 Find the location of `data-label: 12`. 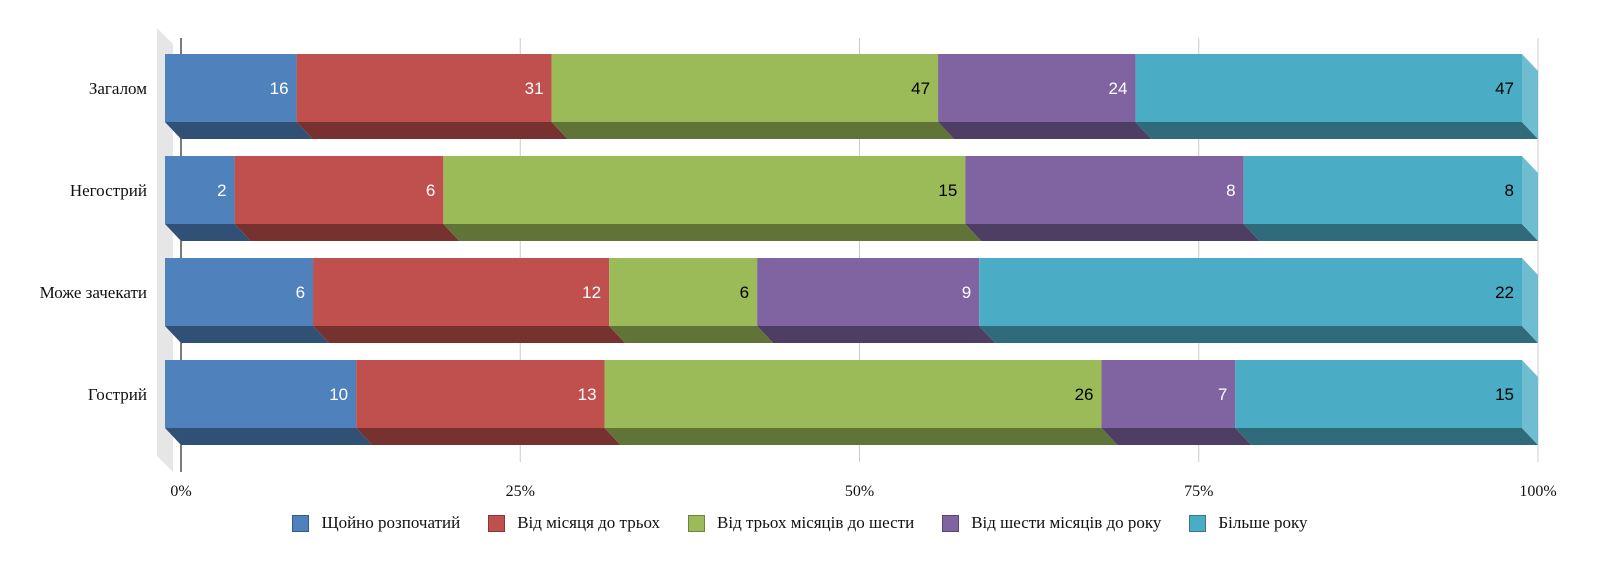

data-label: 12 is located at coordinates (591, 292).